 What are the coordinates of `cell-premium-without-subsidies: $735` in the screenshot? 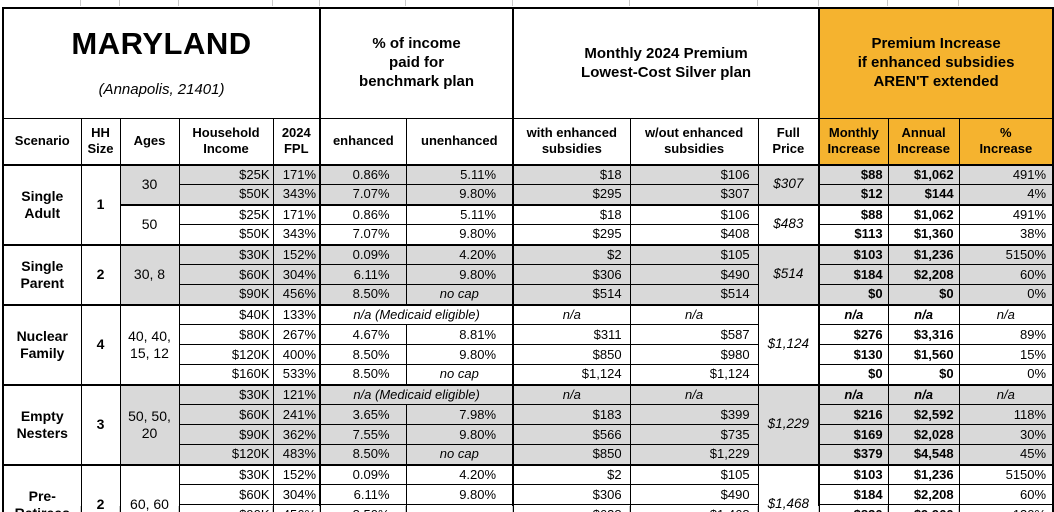 It's located at (694, 434).